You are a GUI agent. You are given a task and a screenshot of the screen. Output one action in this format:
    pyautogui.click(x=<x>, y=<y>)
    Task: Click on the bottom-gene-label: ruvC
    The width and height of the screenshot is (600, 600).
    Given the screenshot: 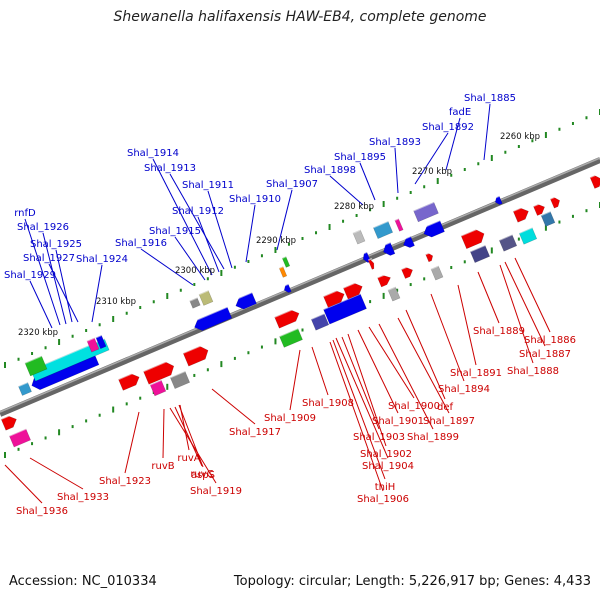 What is the action you would take?
    pyautogui.click(x=201, y=474)
    